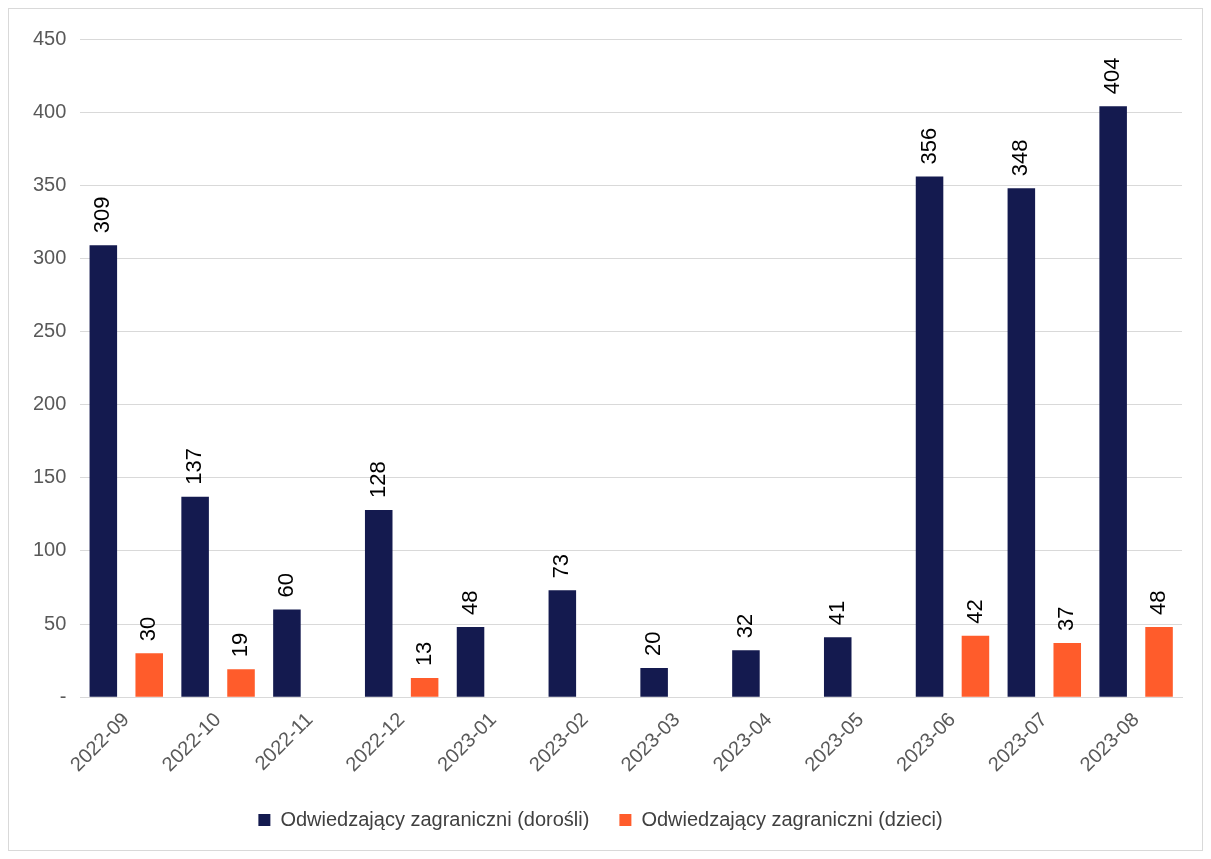 This screenshot has height=859, width=1211. I want to click on data-label: 20, so click(653, 643).